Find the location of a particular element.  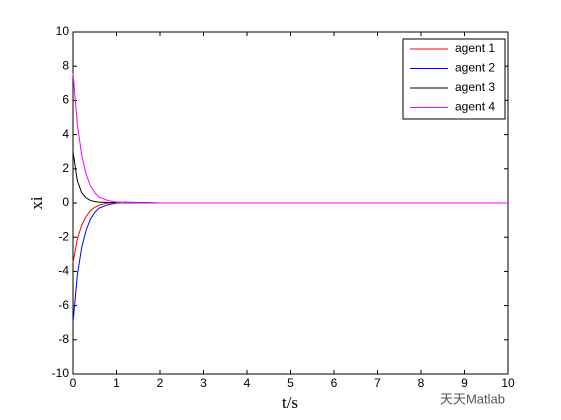

y-tick-label: -10 is located at coordinates (61, 373).